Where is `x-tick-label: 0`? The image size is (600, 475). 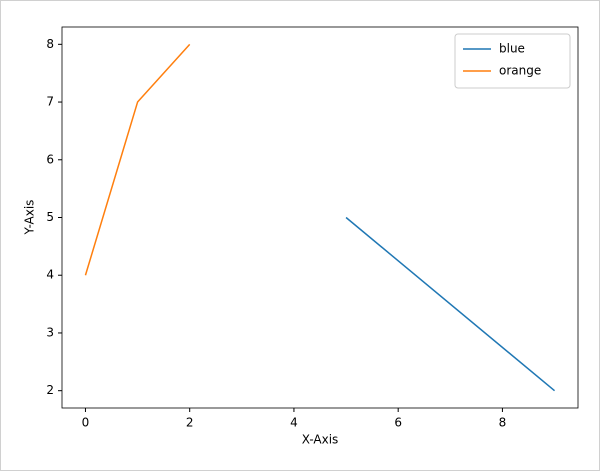
x-tick-label: 0 is located at coordinates (86, 423).